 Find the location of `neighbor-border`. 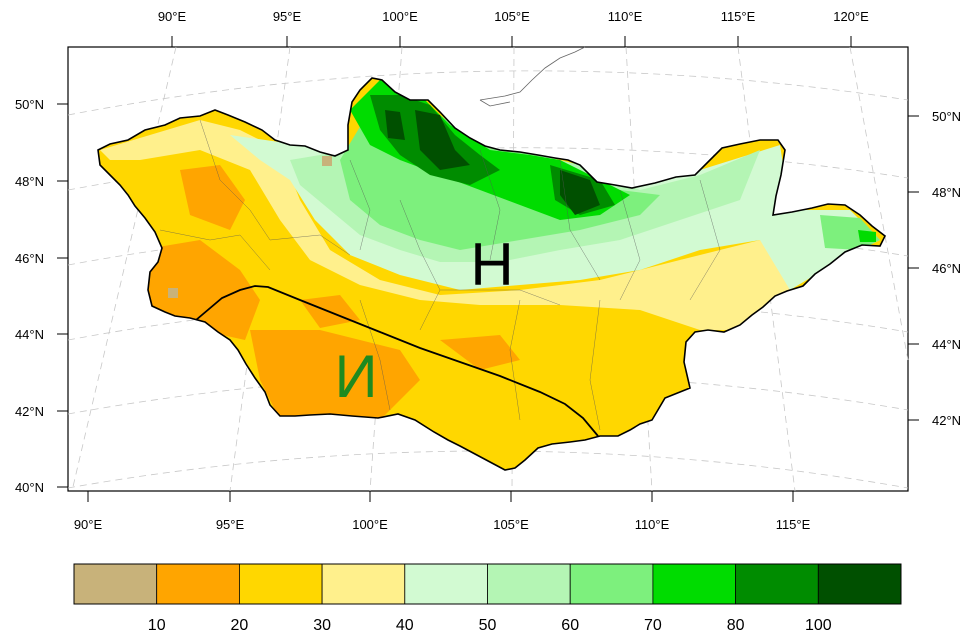

neighbor-border is located at coordinates (532, 76).